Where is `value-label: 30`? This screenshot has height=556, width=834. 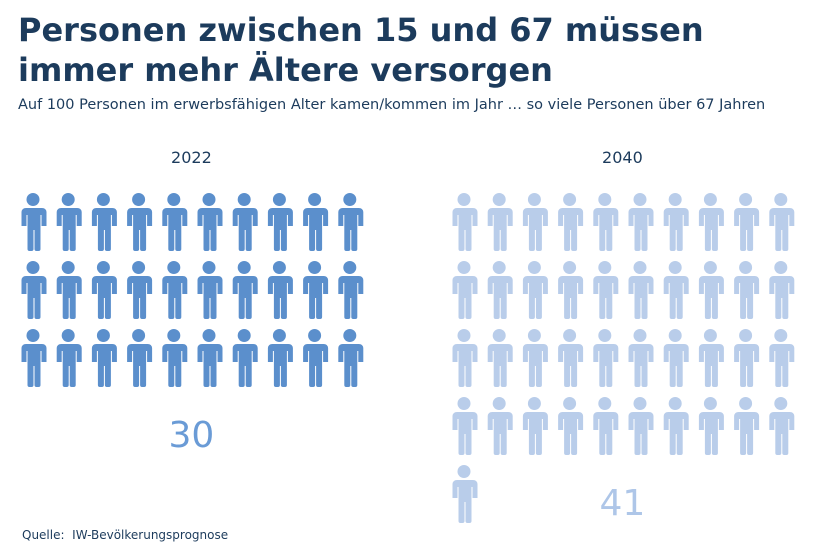
value-label: 30 is located at coordinates (191, 435).